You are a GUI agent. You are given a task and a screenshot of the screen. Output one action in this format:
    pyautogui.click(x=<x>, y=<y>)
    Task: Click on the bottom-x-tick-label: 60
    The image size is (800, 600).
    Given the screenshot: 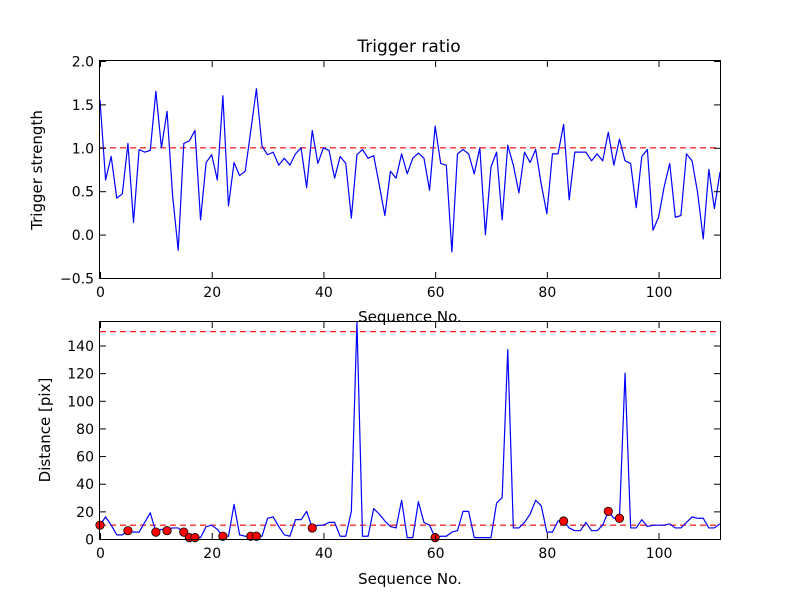 What is the action you would take?
    pyautogui.click(x=436, y=554)
    